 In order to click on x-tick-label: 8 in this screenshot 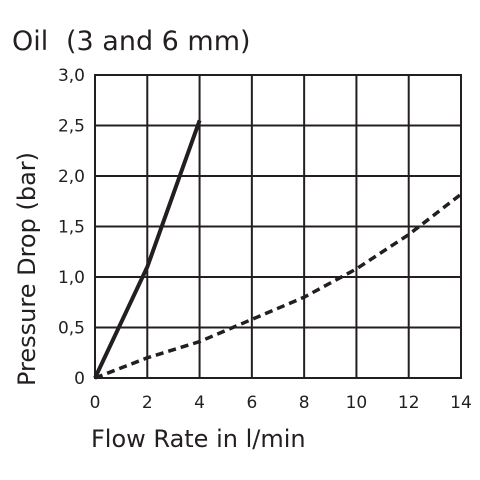, I will do `click(304, 403)`.